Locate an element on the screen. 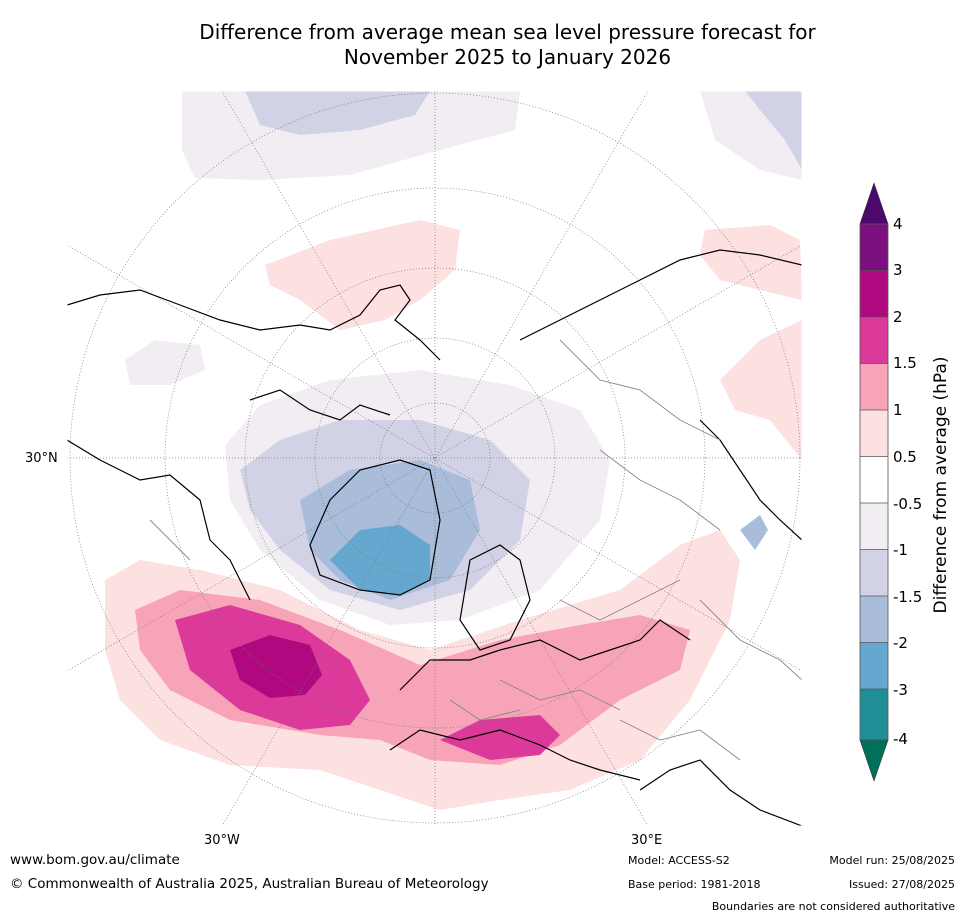 This screenshot has height=919, width=965. coast-asia-east is located at coordinates (750, 480).